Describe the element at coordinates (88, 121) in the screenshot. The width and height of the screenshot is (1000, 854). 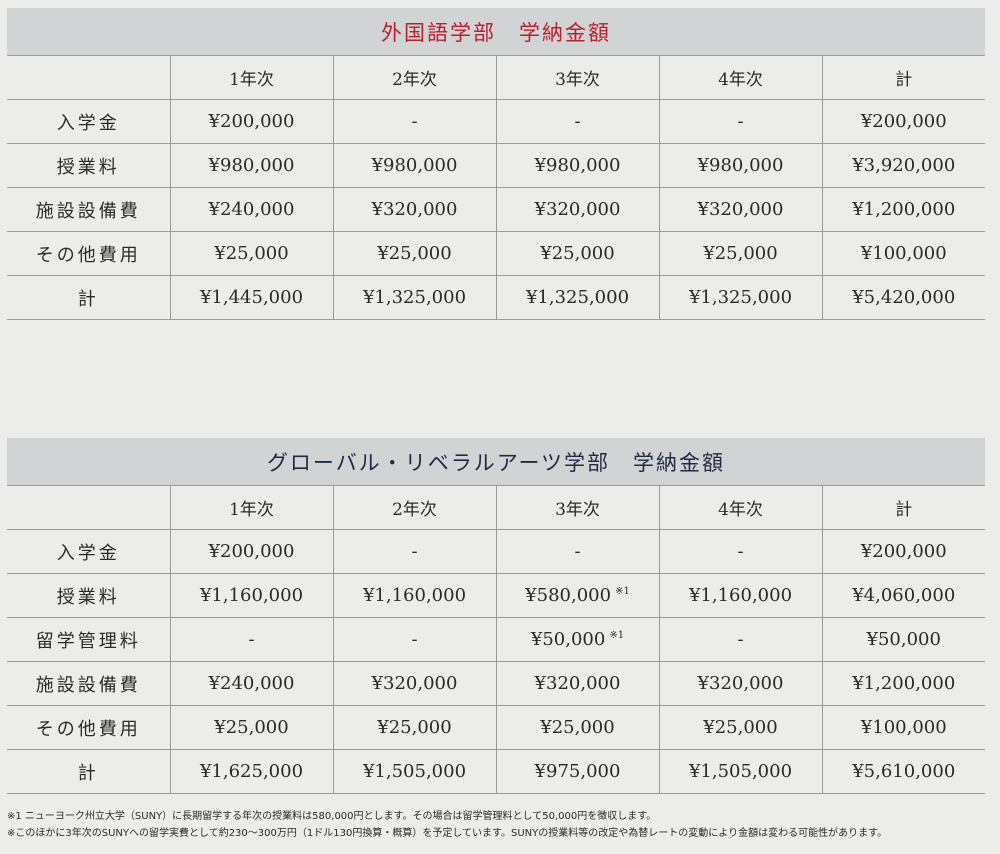
I see `row-label: 入学金` at that location.